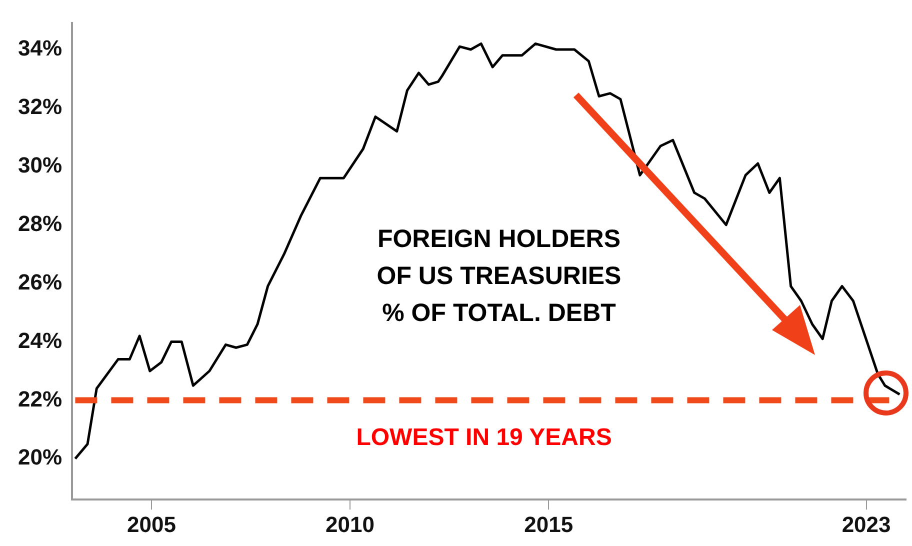 The height and width of the screenshot is (546, 912). What do you see at coordinates (40, 223) in the screenshot?
I see `y-tick-label: 28%` at bounding box center [40, 223].